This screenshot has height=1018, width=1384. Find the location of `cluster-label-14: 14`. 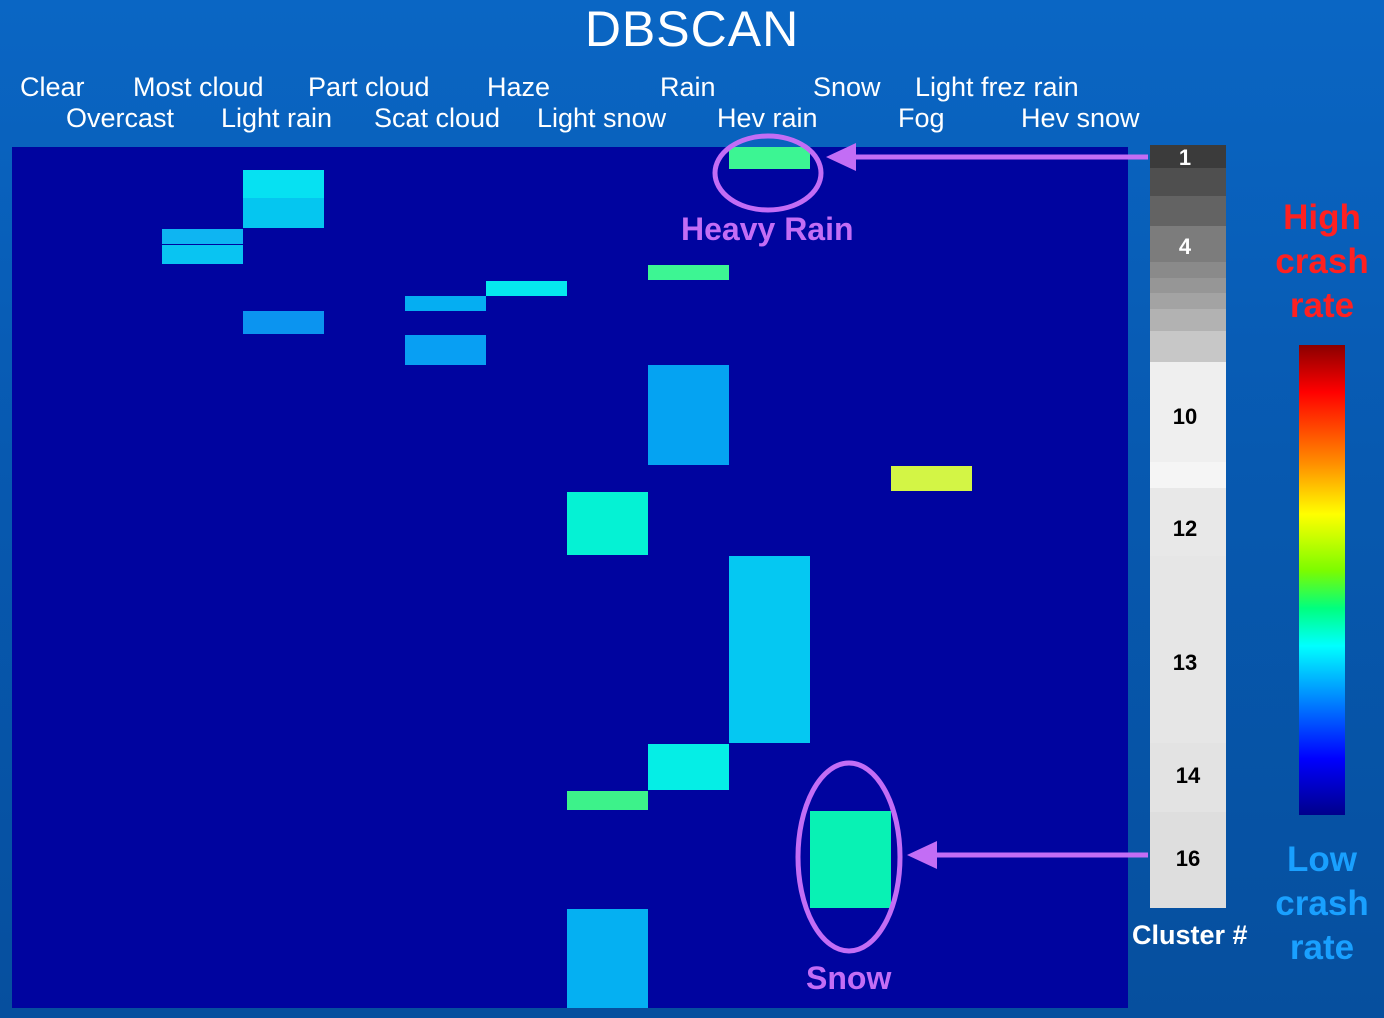

cluster-label-14: 14 is located at coordinates (1188, 775).